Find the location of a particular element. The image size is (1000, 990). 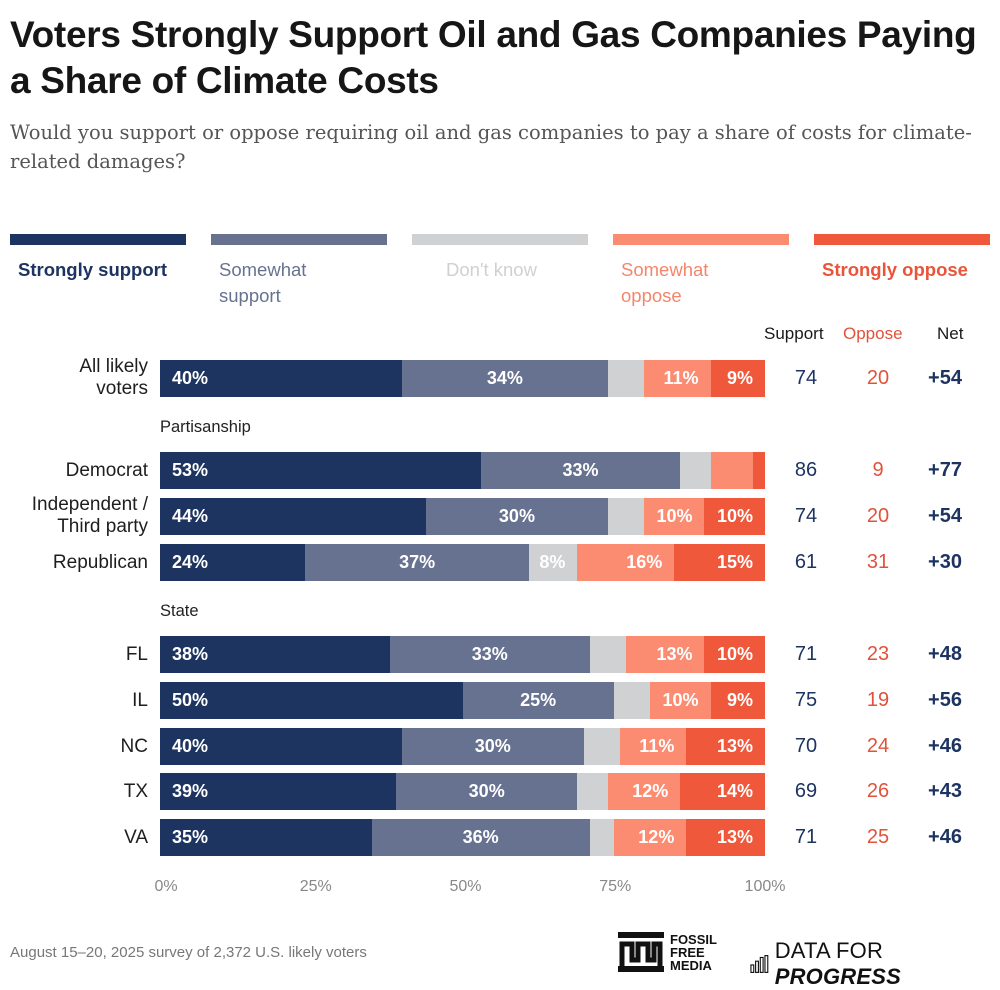

net-value: +77 is located at coordinates (945, 470).